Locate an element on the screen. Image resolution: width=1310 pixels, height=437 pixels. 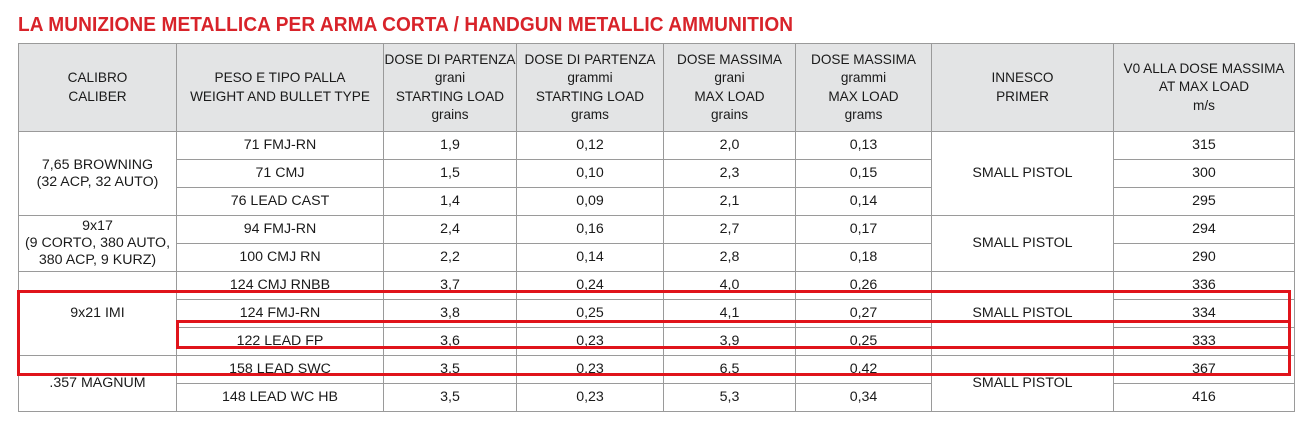
max-grains-cell: 2,7 is located at coordinates (729, 229).